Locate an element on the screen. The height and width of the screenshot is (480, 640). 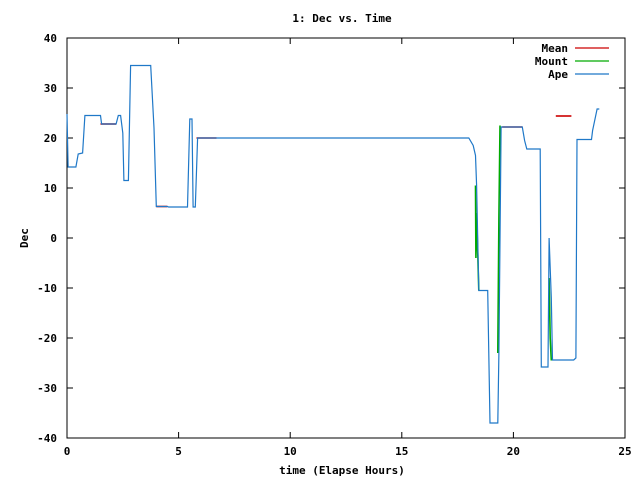
y-tick-label: -10 is located at coordinates (47, 288).